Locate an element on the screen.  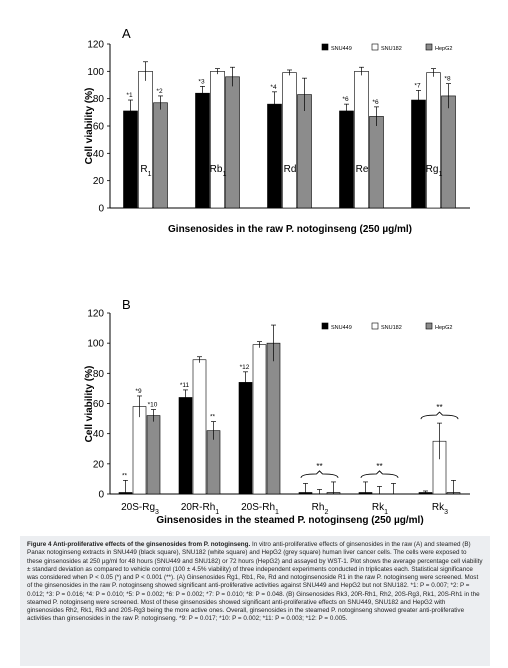
significance-label: *11 is located at coordinates (185, 385).